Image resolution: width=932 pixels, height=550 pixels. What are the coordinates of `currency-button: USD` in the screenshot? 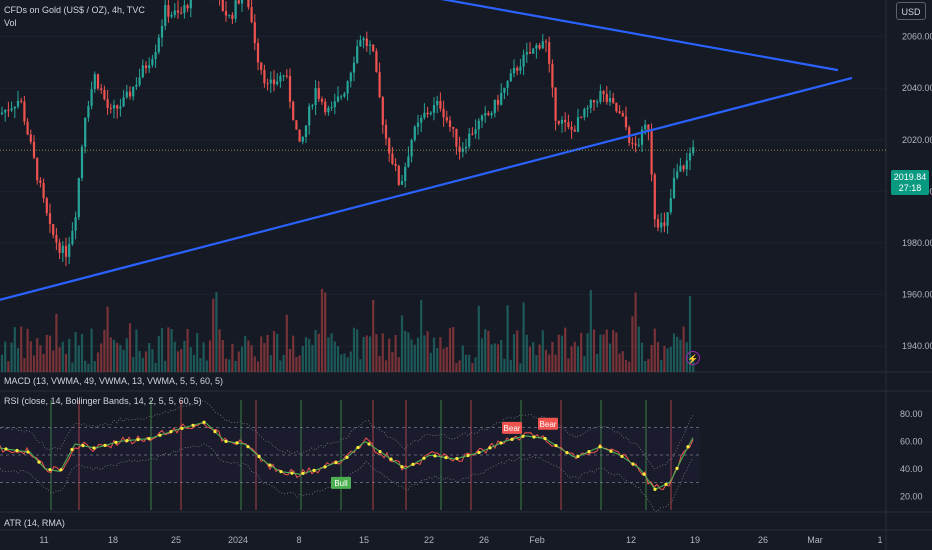 It's located at (911, 11).